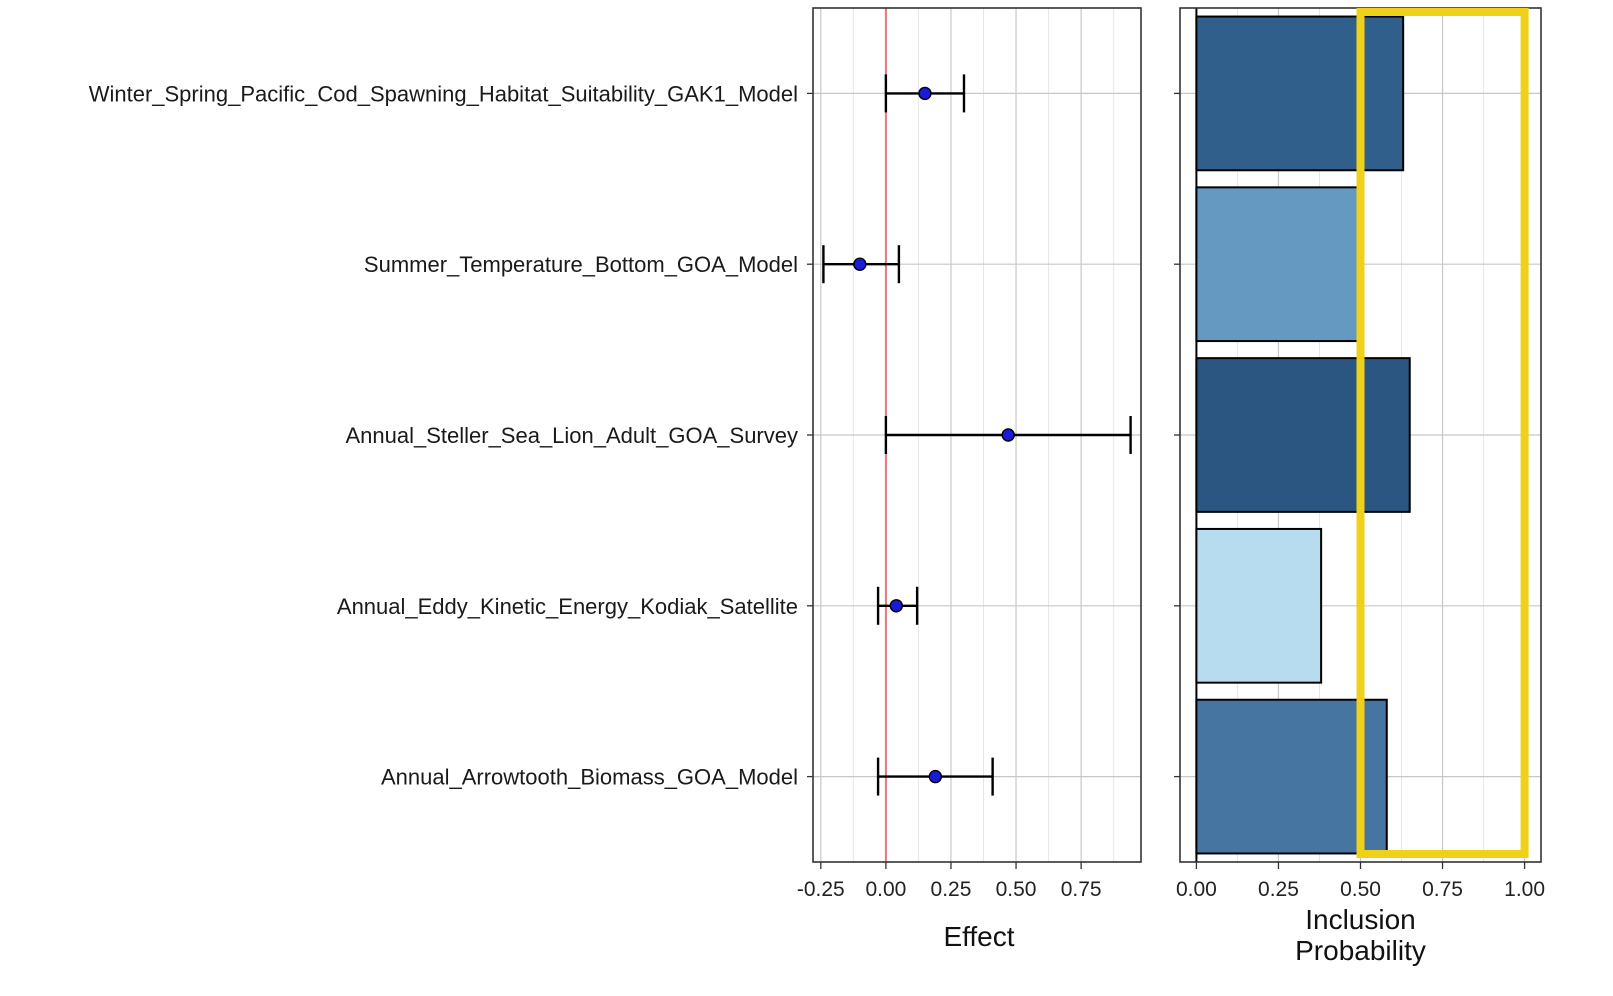 The image size is (1613, 996). What do you see at coordinates (821, 889) in the screenshot?
I see `x-tick-label: -0.25` at bounding box center [821, 889].